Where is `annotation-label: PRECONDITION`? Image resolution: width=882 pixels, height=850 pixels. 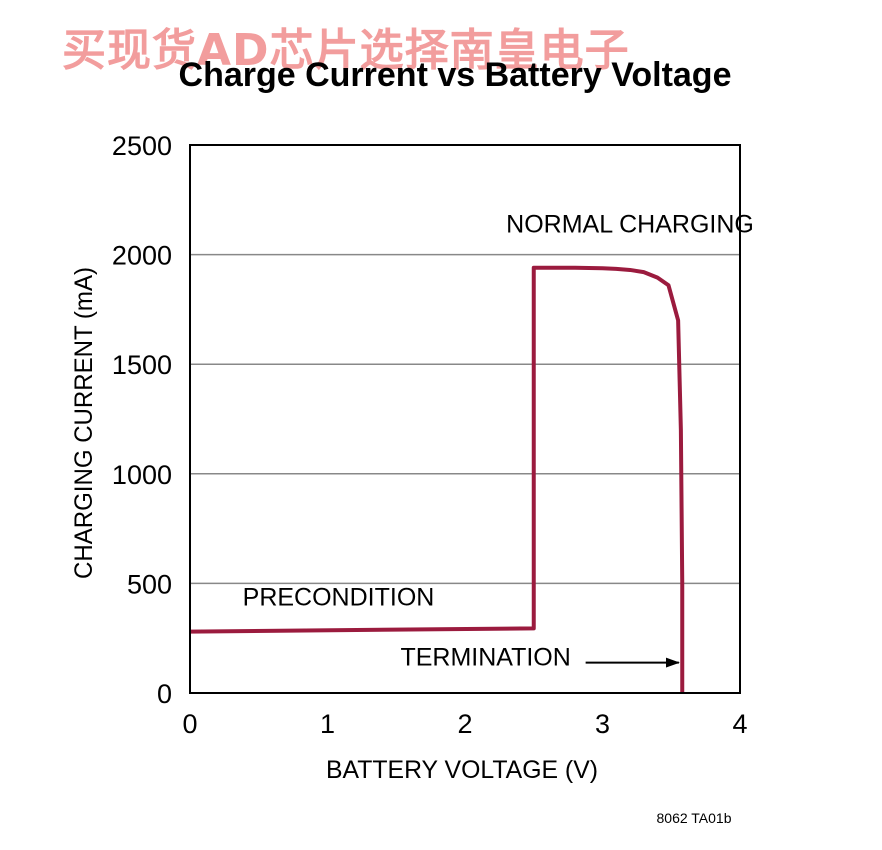
annotation-label: PRECONDITION is located at coordinates (339, 597).